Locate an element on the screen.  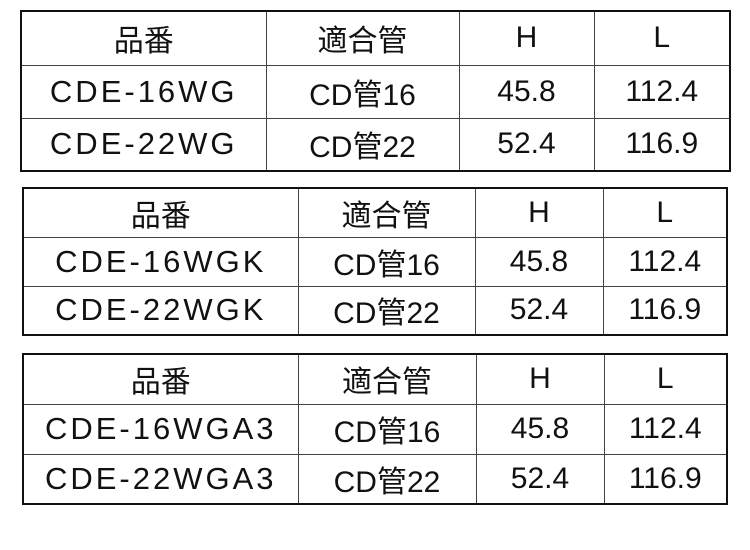
part-number: CDE-22WGK is located at coordinates (160, 310).